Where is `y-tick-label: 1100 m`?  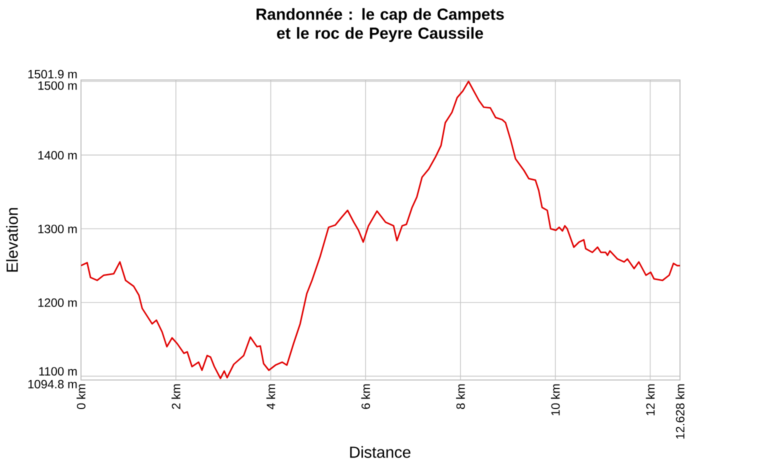 y-tick-label: 1100 m is located at coordinates (58, 371).